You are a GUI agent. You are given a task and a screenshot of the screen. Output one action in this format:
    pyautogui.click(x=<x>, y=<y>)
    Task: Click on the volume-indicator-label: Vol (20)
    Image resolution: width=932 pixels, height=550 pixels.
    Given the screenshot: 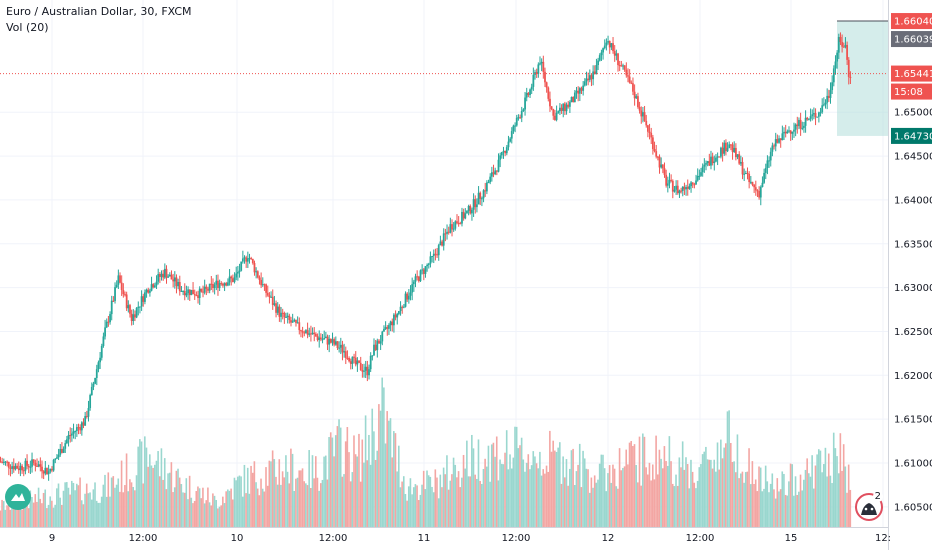 What is the action you would take?
    pyautogui.click(x=27, y=27)
    